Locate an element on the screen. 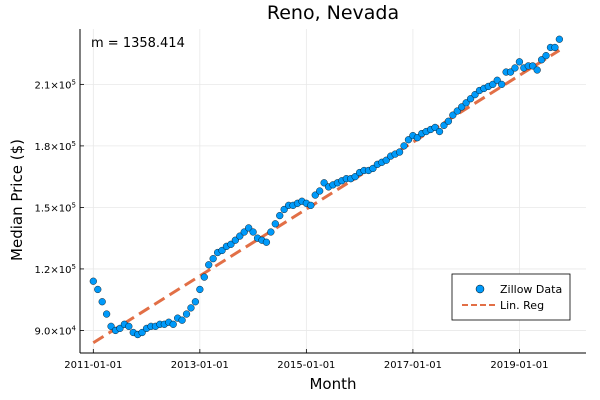  legend-label-lin-reg: Lin. Reg is located at coordinates (522, 305).